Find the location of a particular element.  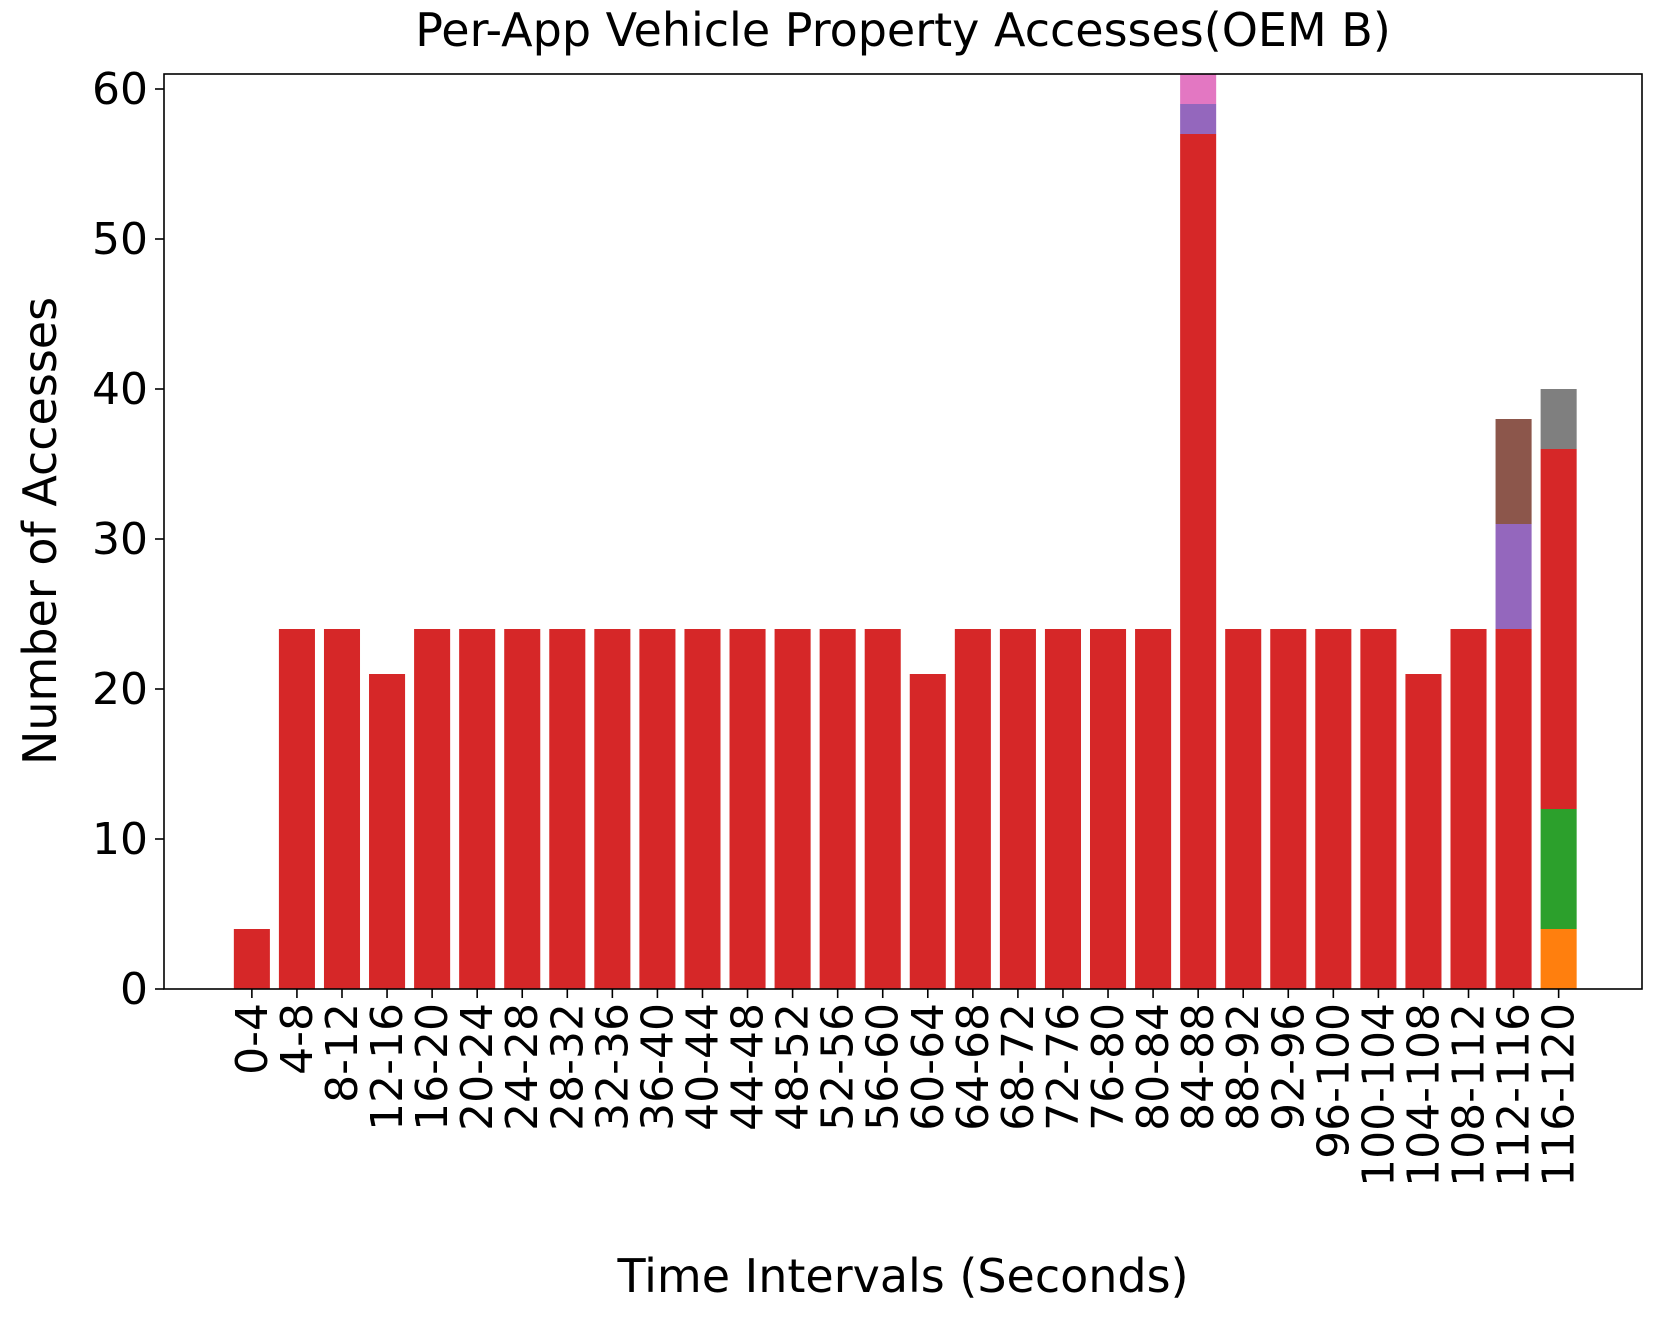

x-tick-label: 28-32 is located at coordinates (567, 1067).